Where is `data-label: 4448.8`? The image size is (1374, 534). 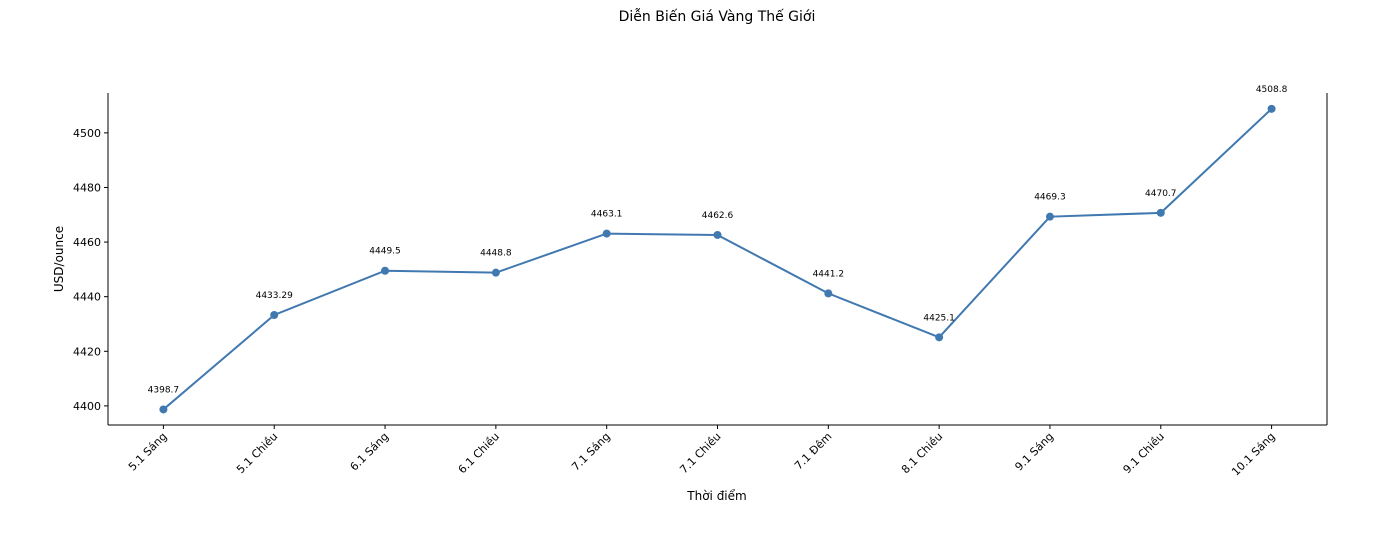 data-label: 4448.8 is located at coordinates (496, 254).